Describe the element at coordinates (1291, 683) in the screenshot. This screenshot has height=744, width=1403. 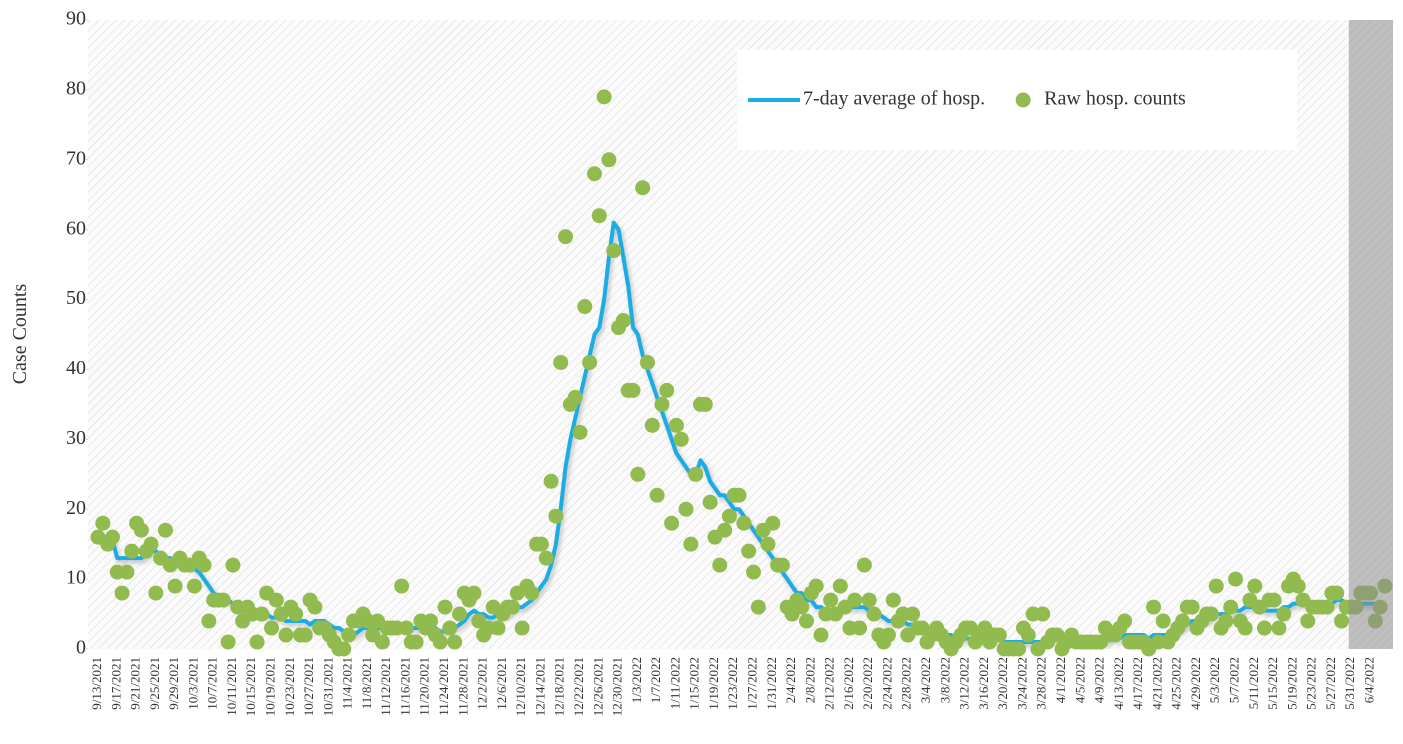
I see `x-tick-label: 5/19/2022` at that location.